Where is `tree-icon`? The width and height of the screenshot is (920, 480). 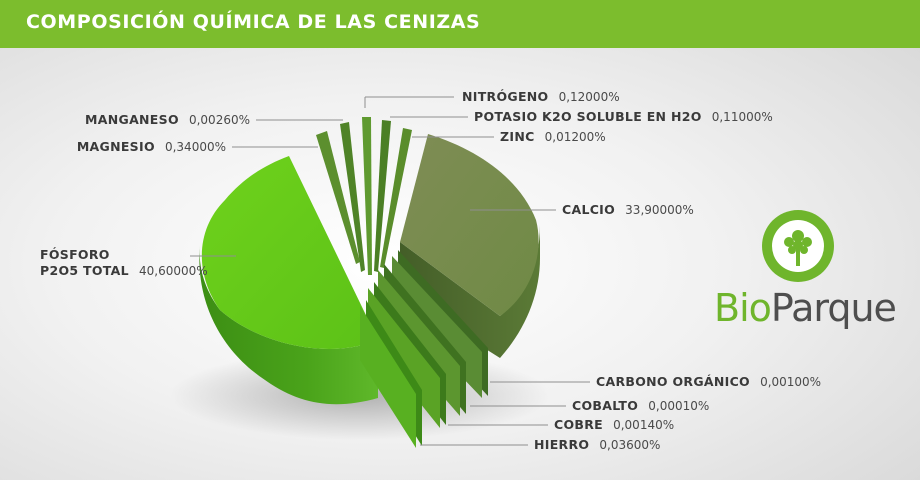
tree-icon is located at coordinates (798, 248).